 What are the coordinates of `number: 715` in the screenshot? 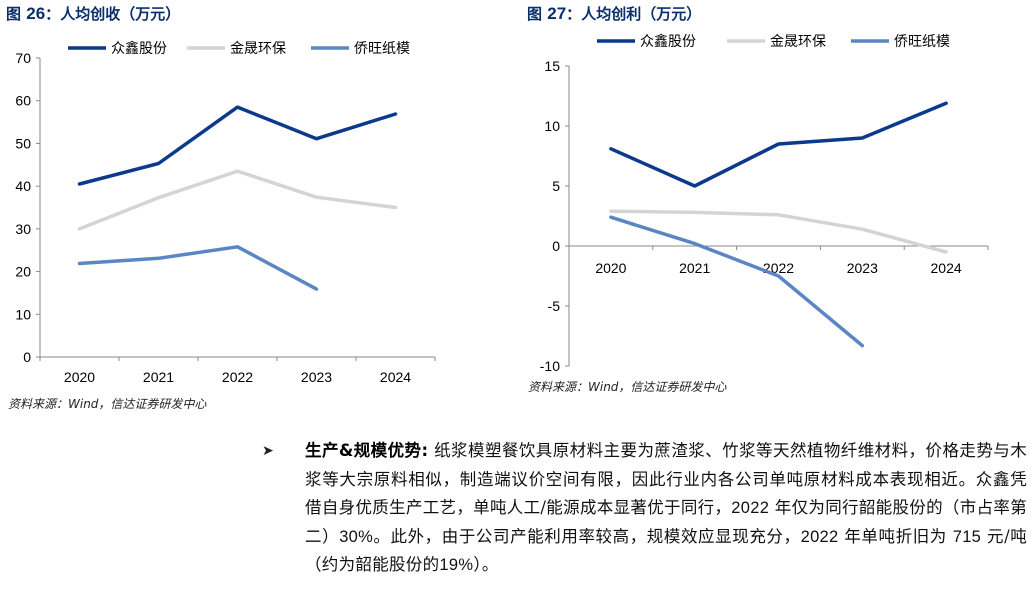 It's located at (967, 536).